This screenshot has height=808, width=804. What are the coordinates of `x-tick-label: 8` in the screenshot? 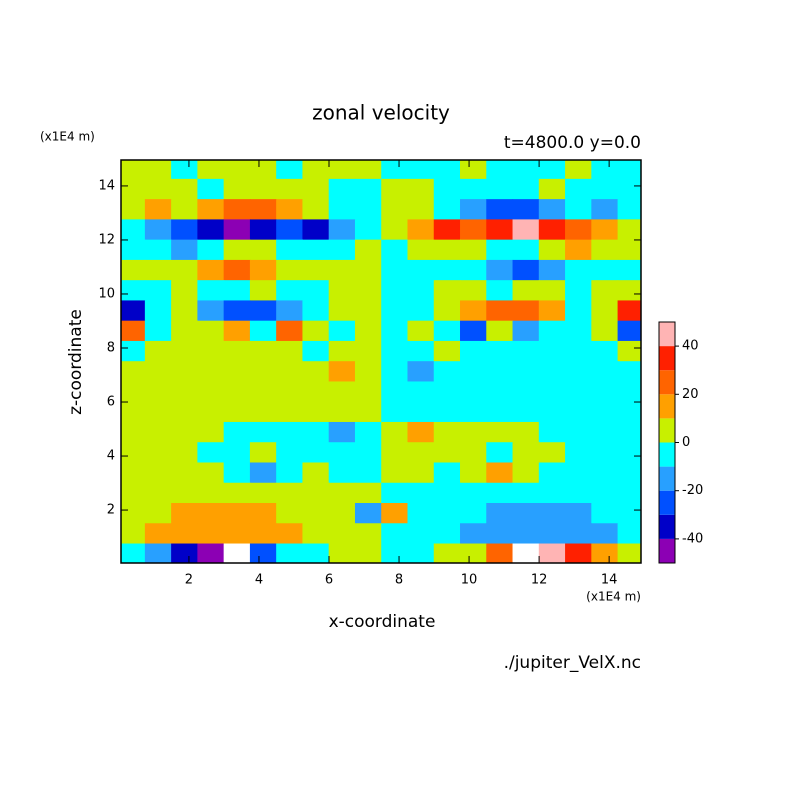 It's located at (399, 580).